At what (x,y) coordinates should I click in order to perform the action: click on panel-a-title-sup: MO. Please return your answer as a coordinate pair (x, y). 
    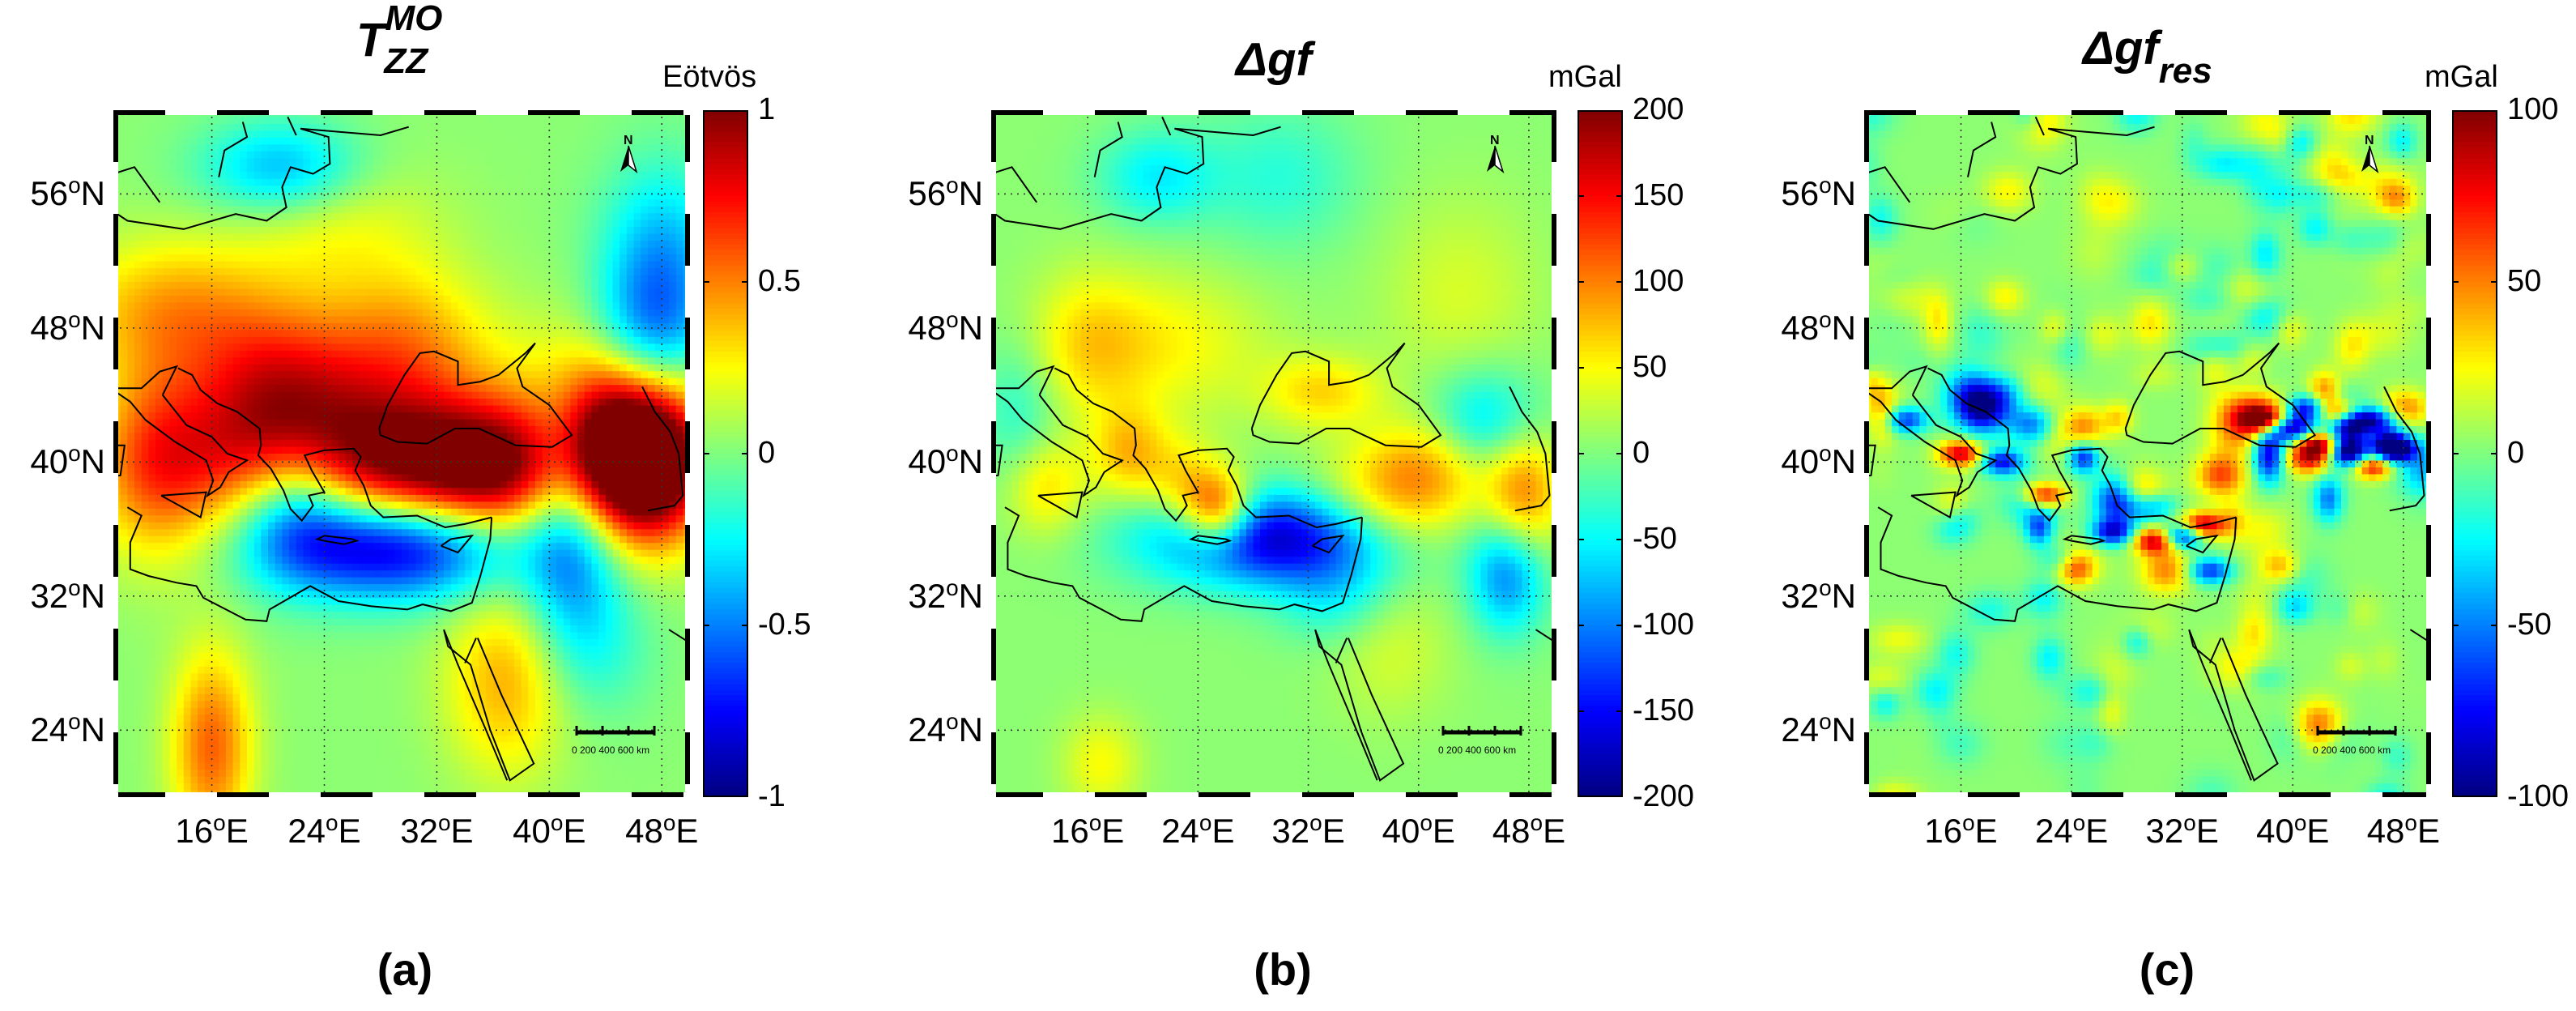
    Looking at the image, I should click on (413, 19).